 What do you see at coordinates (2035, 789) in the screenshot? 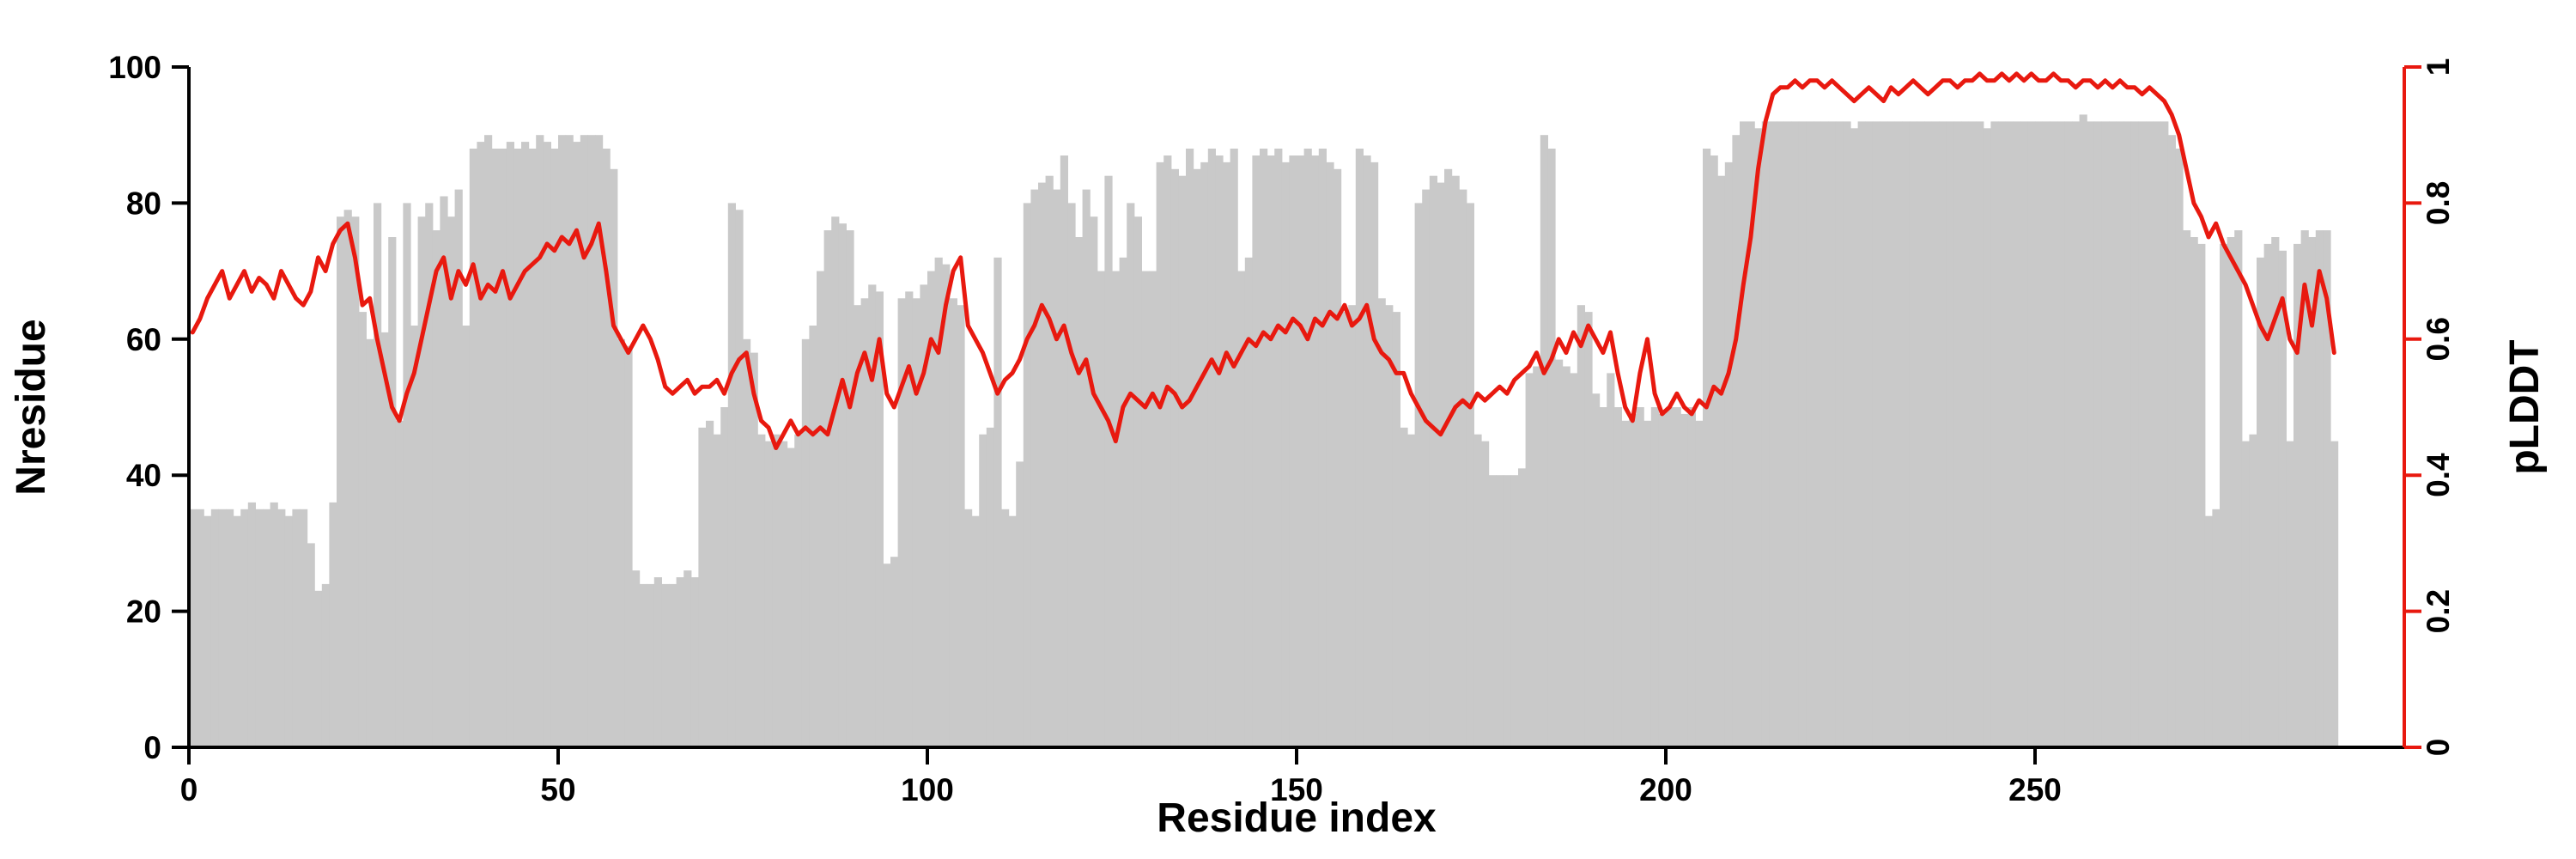
I see `x-axis-tick-label: 250` at bounding box center [2035, 789].